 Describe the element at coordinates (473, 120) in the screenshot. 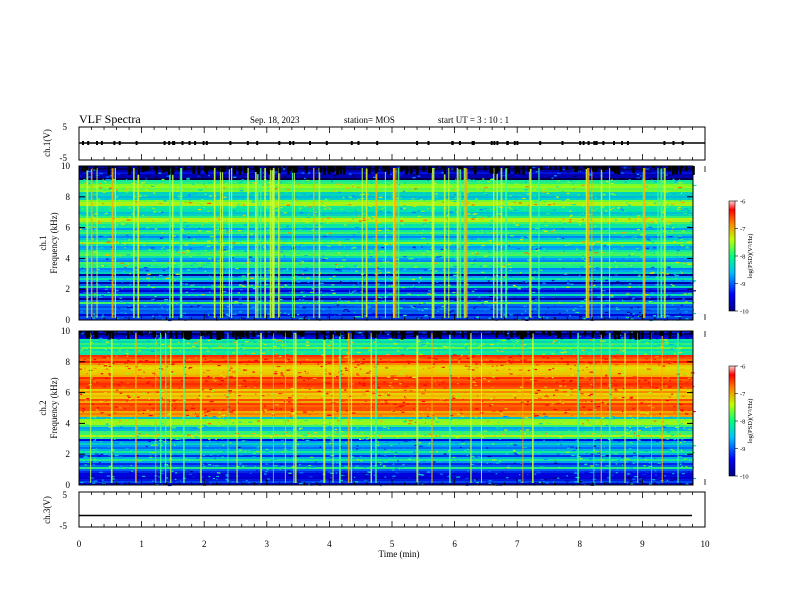

I see `start-time-label: start UT = 3 : 10 : 1` at that location.